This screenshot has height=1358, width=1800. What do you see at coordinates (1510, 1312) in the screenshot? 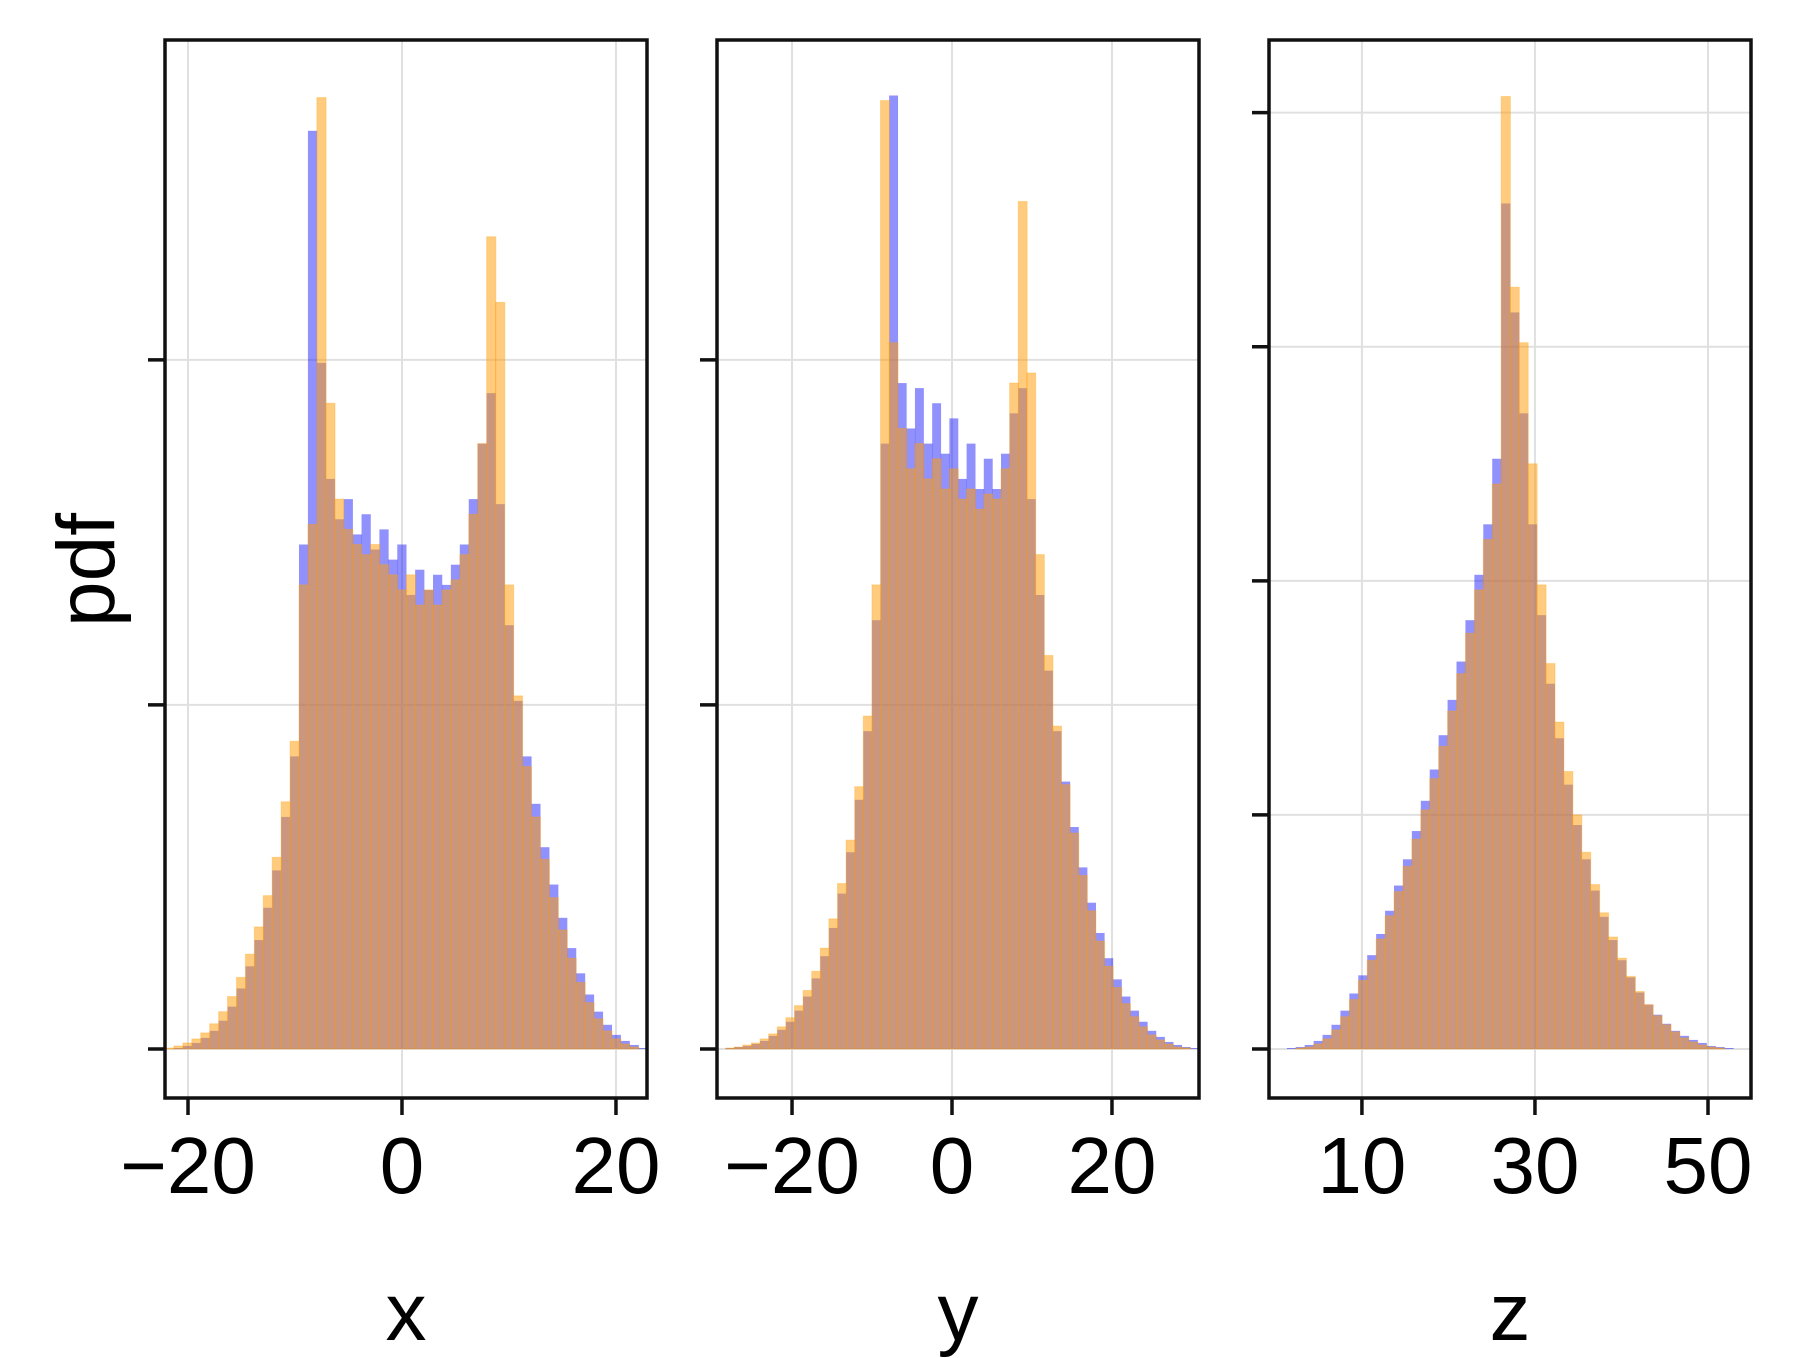
I see `x-axis-label-z: z` at bounding box center [1510, 1312].